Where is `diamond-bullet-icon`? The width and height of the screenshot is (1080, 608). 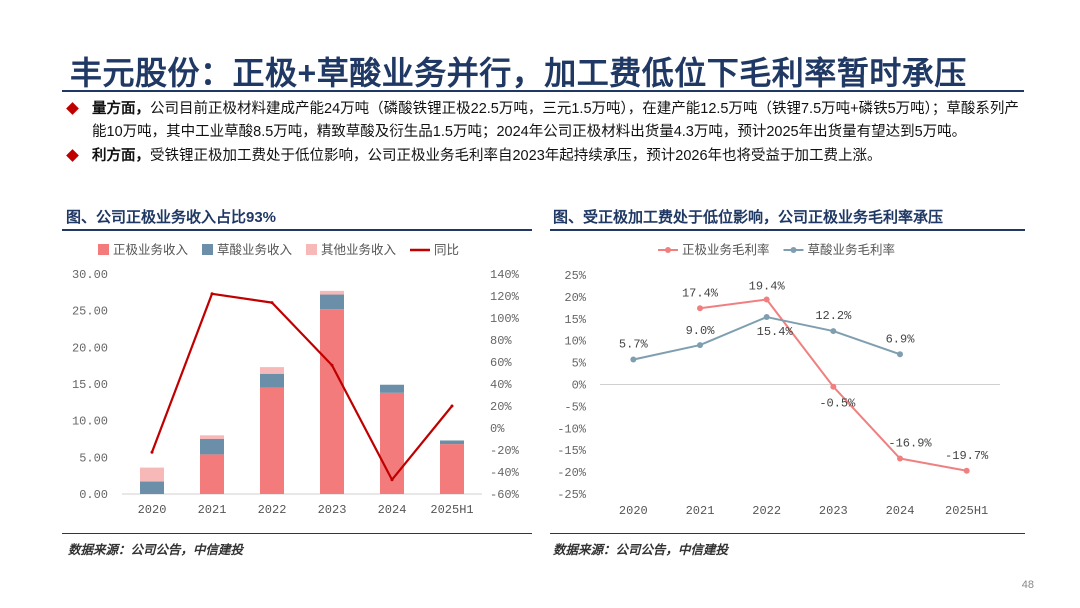
diamond-bullet-icon is located at coordinates (72, 108).